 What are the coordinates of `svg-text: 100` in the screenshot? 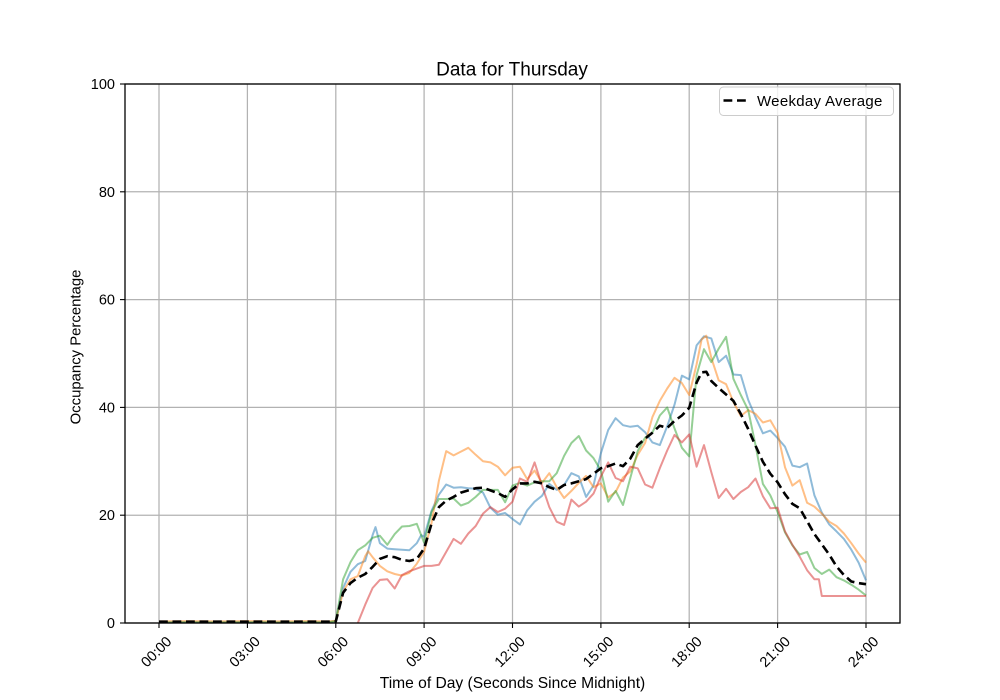 It's located at (103, 85).